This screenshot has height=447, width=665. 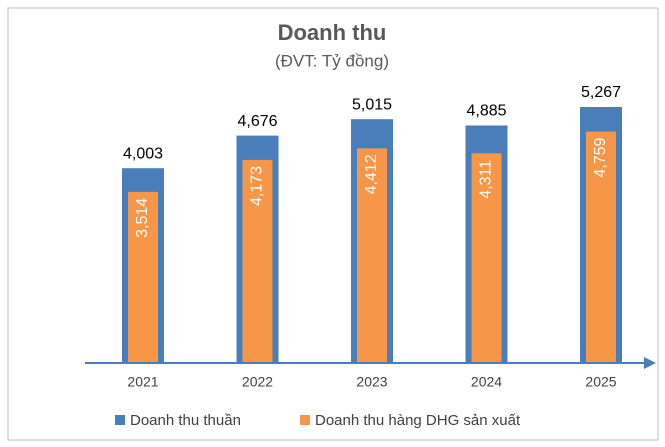 What do you see at coordinates (142, 218) in the screenshot?
I see `value-label: 3,514` at bounding box center [142, 218].